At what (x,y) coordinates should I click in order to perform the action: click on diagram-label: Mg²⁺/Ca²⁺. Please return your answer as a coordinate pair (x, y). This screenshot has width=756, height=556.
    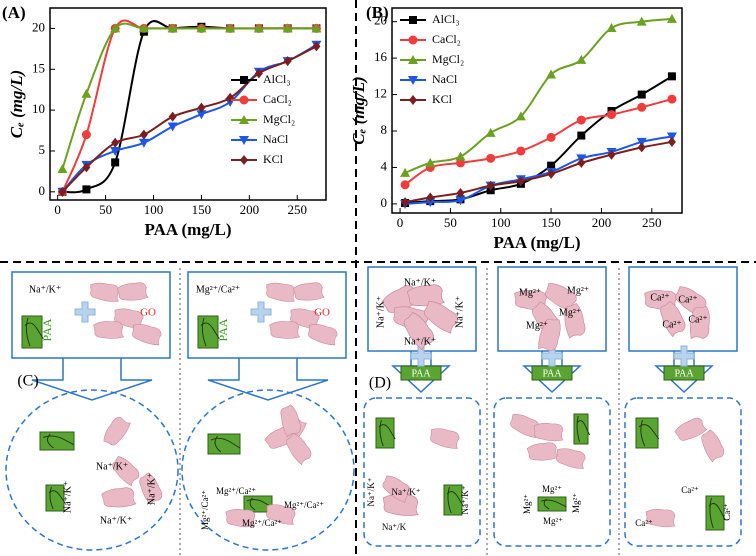
    Looking at the image, I should click on (262, 523).